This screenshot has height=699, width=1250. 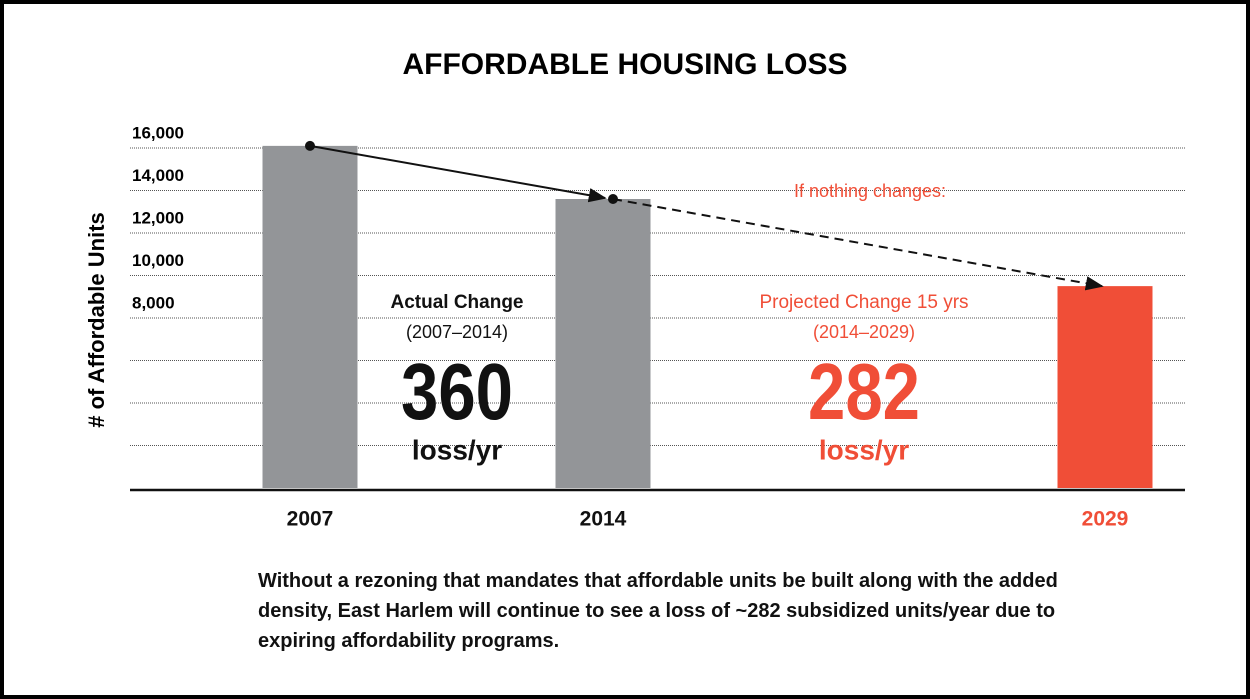 What do you see at coordinates (457, 332) in the screenshot?
I see `annotation: (2007–2014)` at bounding box center [457, 332].